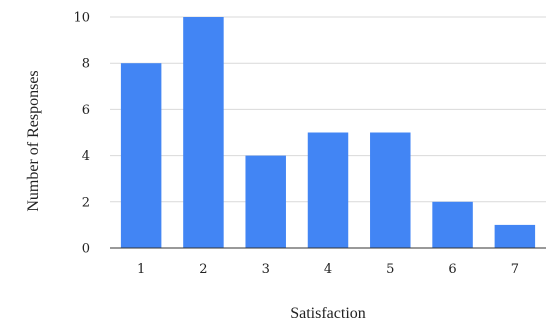 The height and width of the screenshot is (320, 551). What do you see at coordinates (86, 249) in the screenshot?
I see `y-tick-label: 0` at bounding box center [86, 249].